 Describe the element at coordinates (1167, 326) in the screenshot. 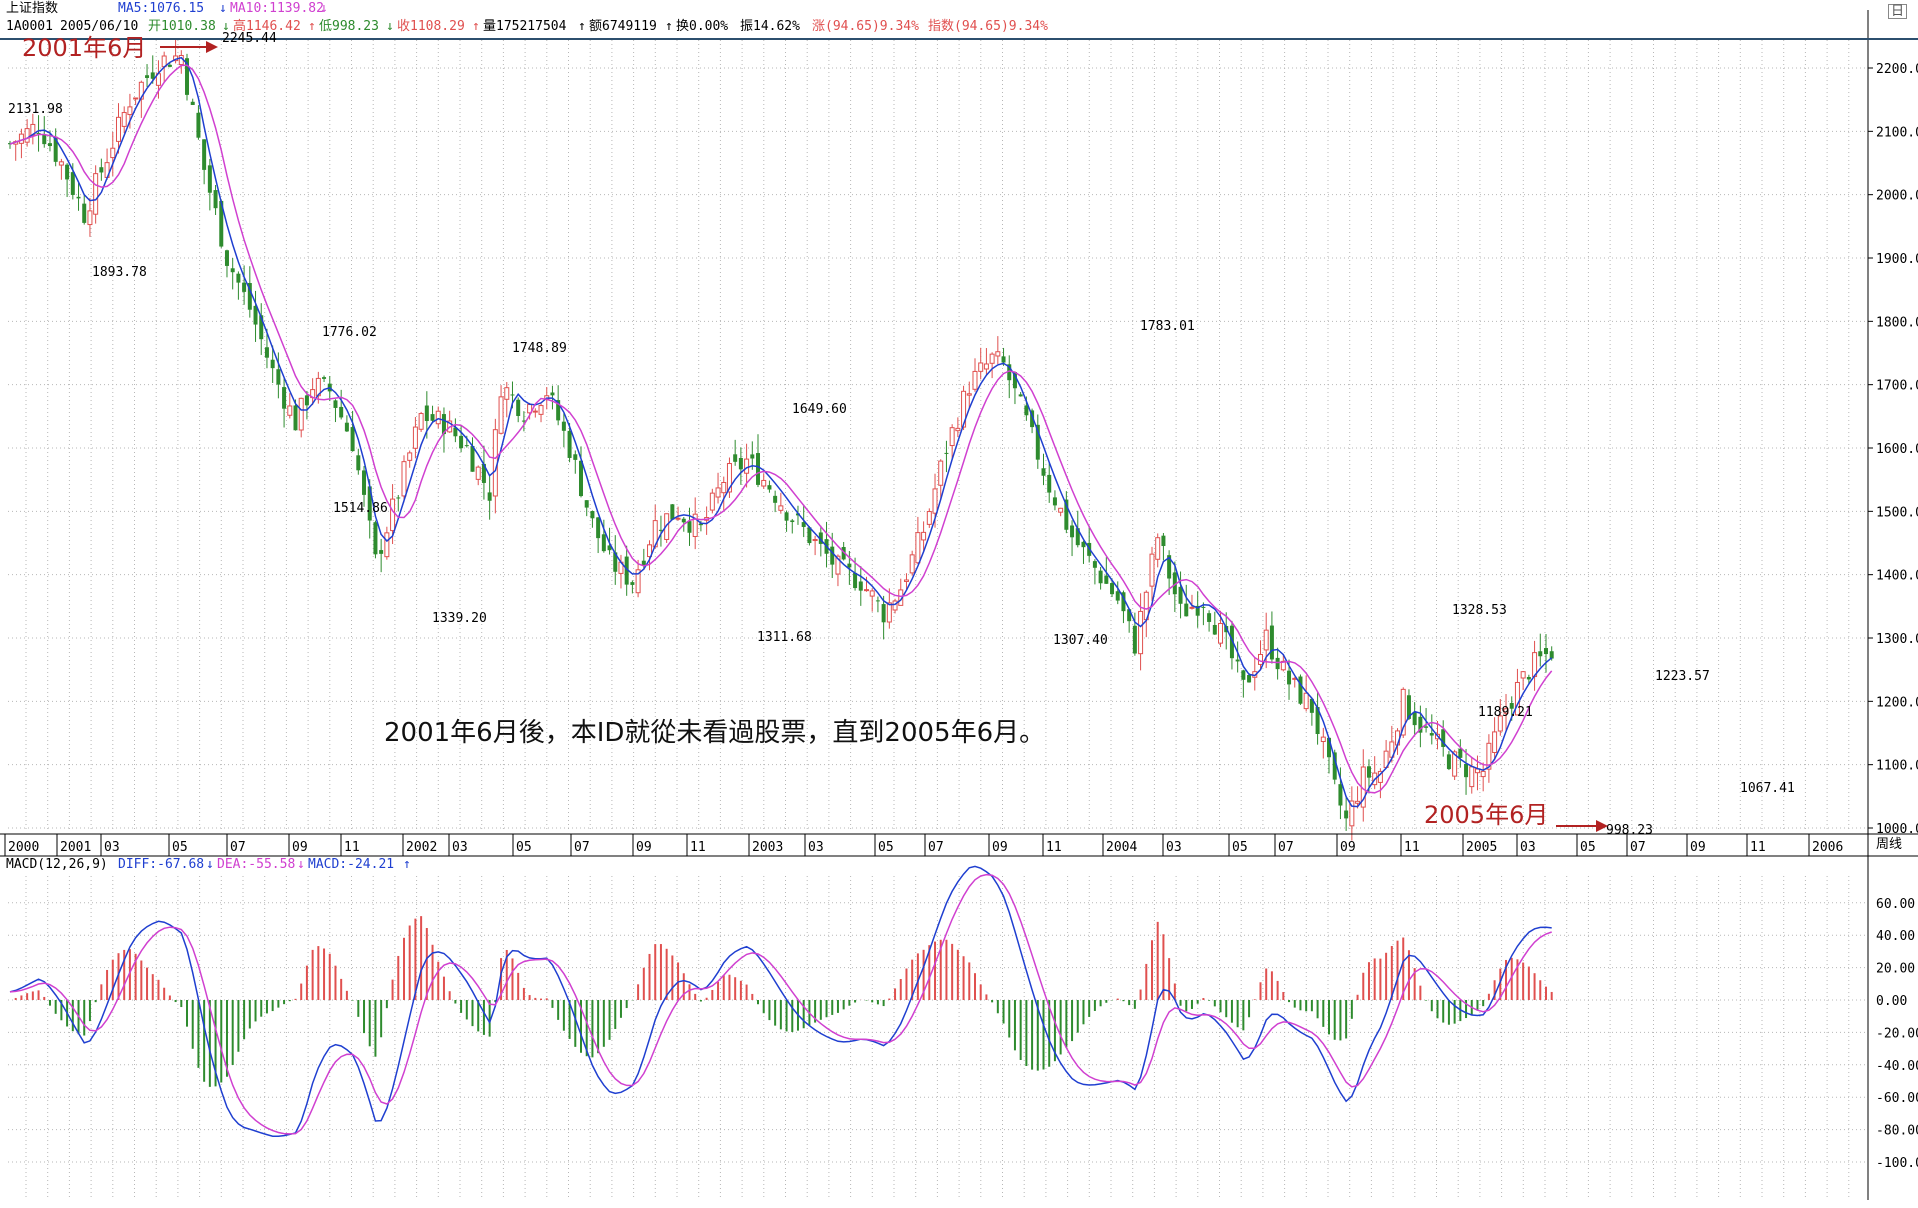

I see `price-extreme-label: 1783.01` at that location.